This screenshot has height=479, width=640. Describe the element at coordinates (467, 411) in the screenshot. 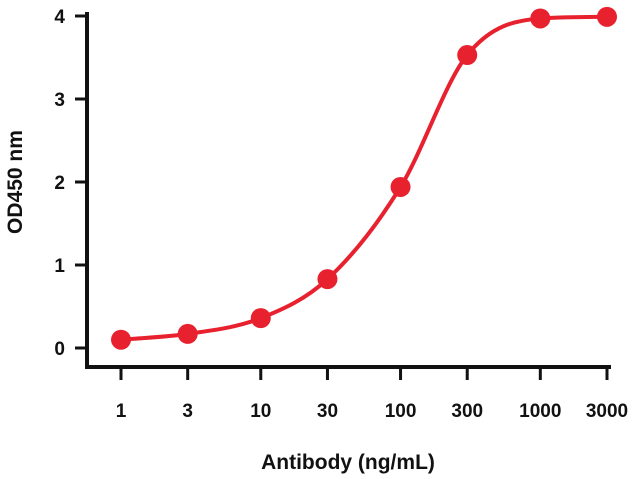

I see `x-tick-label: 300` at that location.